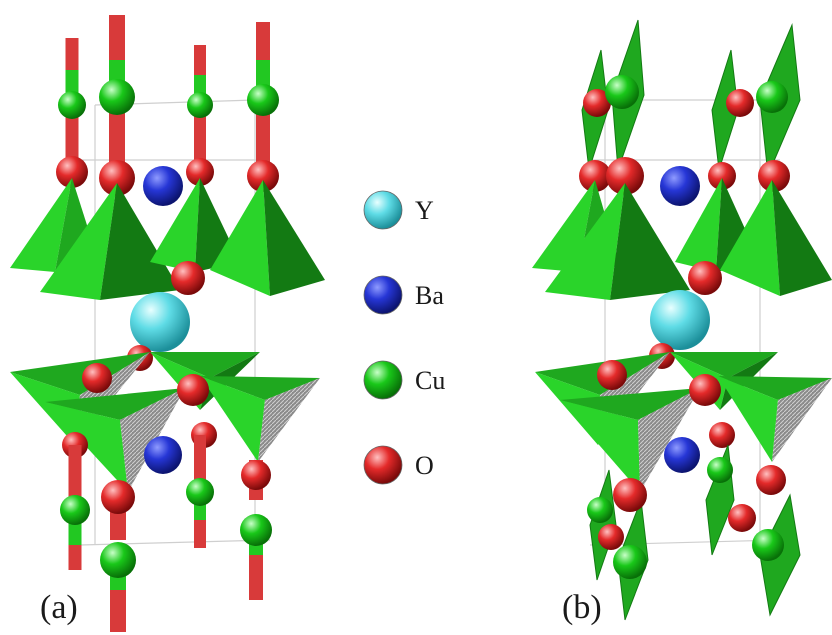 The width and height of the screenshot is (832, 635). What do you see at coordinates (383, 210) in the screenshot?
I see `legend-swatch-y` at bounding box center [383, 210].